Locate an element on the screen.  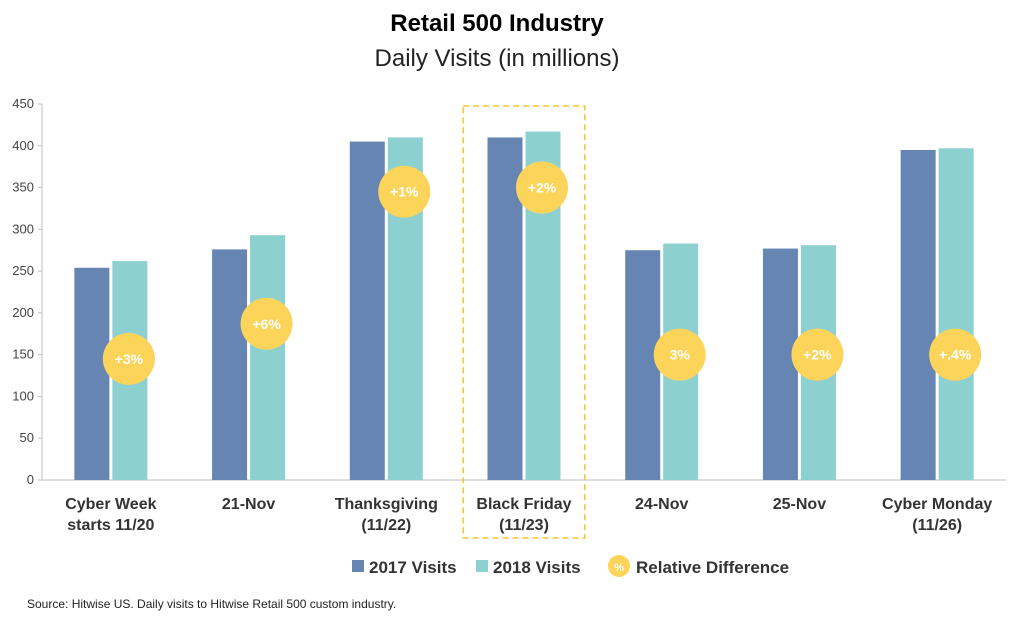
y-tick-label: 250 is located at coordinates (23, 270).